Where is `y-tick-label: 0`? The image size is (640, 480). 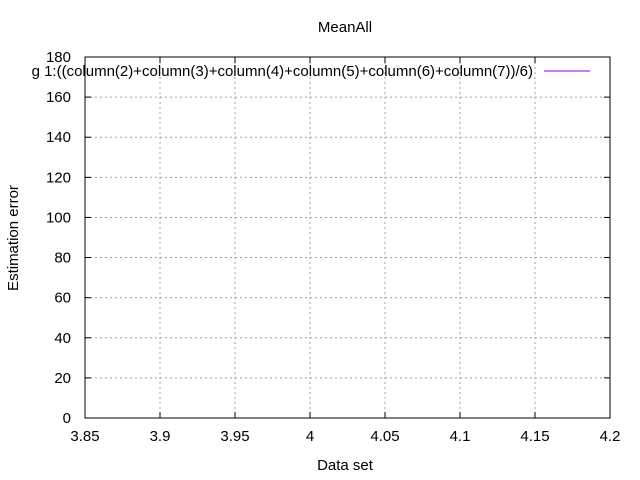 y-tick-label: 0 is located at coordinates (67, 418).